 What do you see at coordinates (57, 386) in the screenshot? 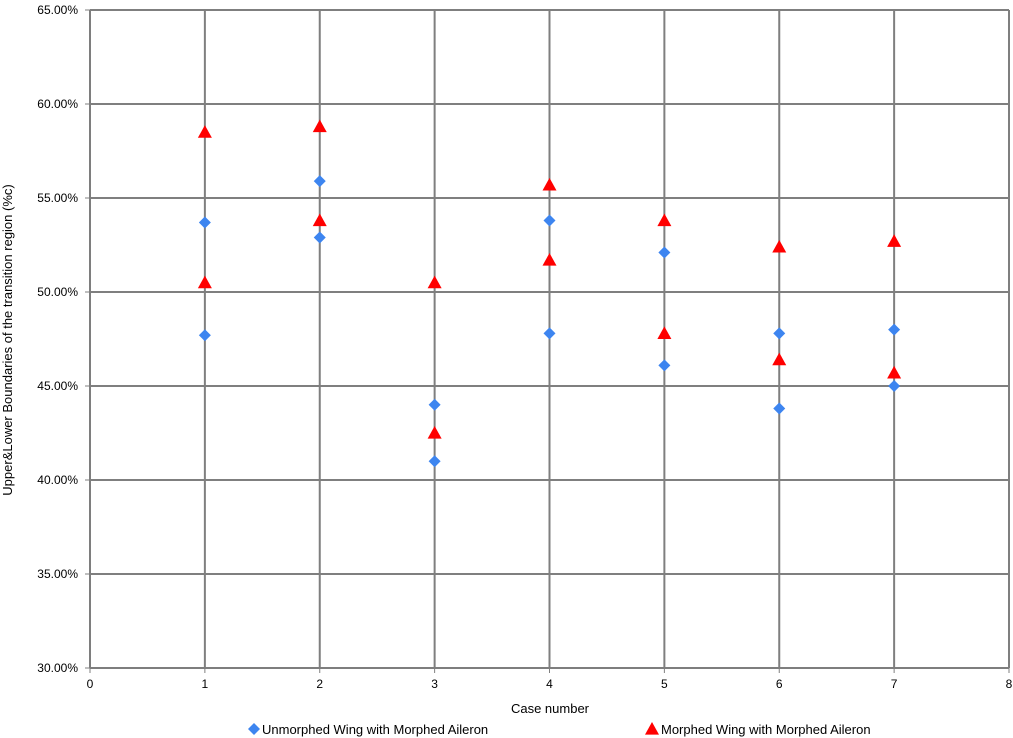
I see `y-tick-label: 45.00%` at bounding box center [57, 386].